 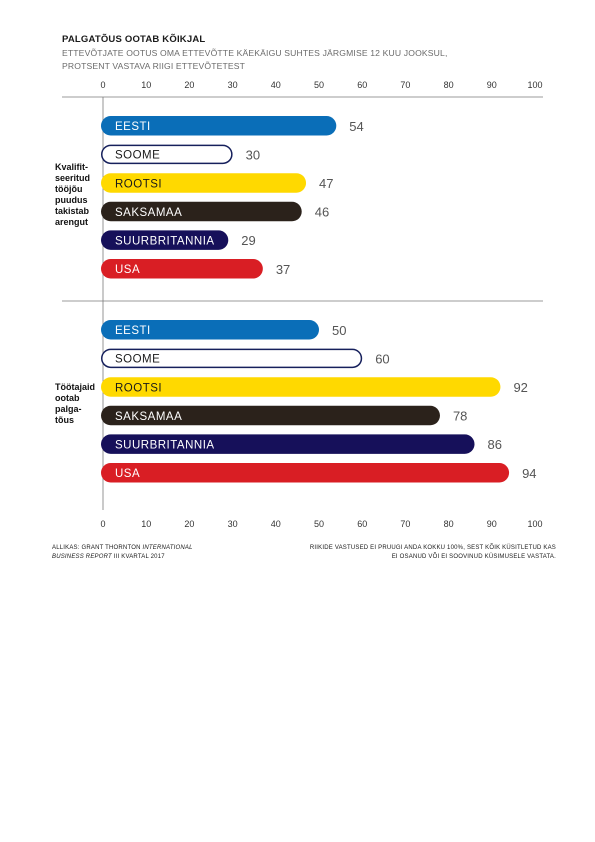 I want to click on group-label-line: palga-, so click(x=68, y=409).